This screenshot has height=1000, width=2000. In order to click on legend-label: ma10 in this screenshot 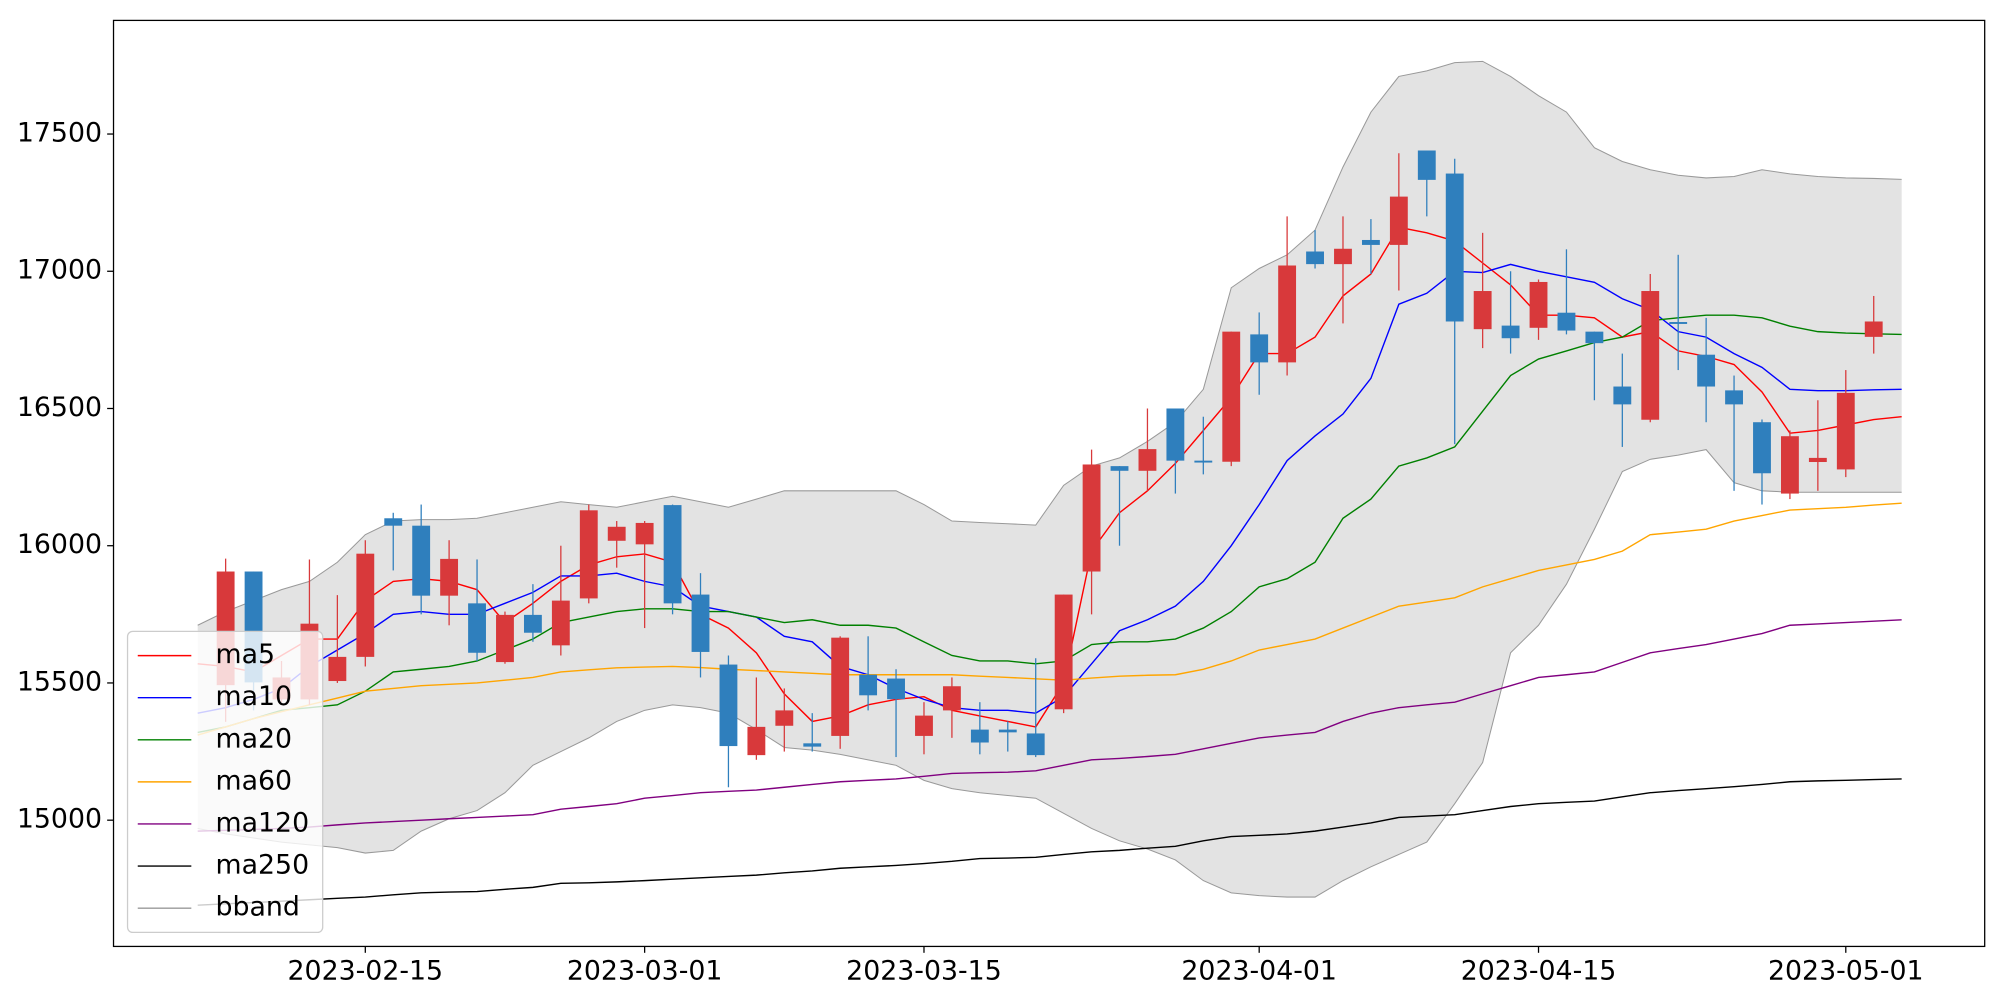, I will do `click(254, 696)`.